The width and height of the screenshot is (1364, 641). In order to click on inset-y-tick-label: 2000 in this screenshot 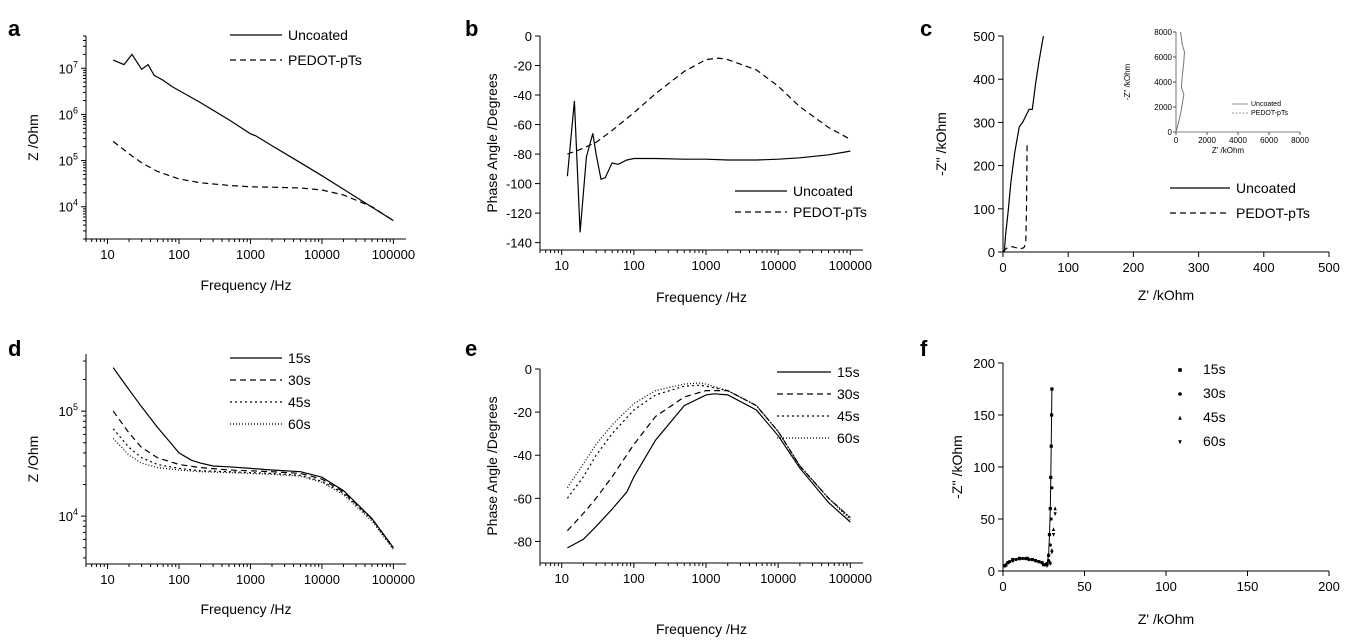, I will do `click(1163, 107)`.